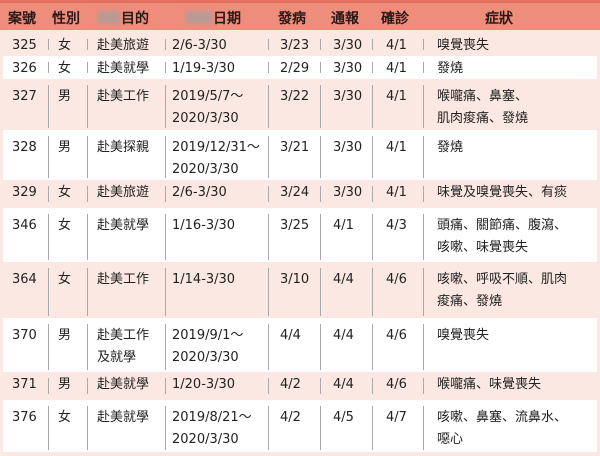  What do you see at coordinates (24, 147) in the screenshot?
I see `cell-case: 328` at bounding box center [24, 147].